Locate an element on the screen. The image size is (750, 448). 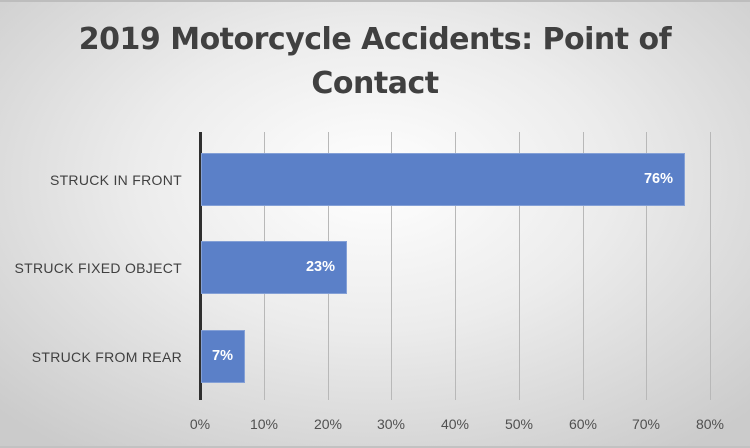
x-tick-label: 20% is located at coordinates (328, 424).